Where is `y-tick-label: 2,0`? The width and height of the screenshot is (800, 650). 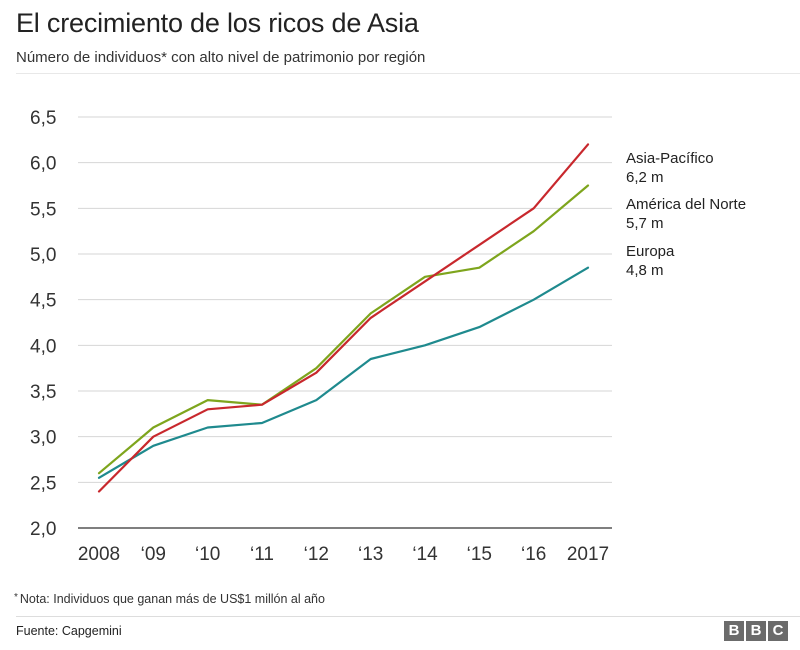 y-tick-label: 2,0 is located at coordinates (43, 529).